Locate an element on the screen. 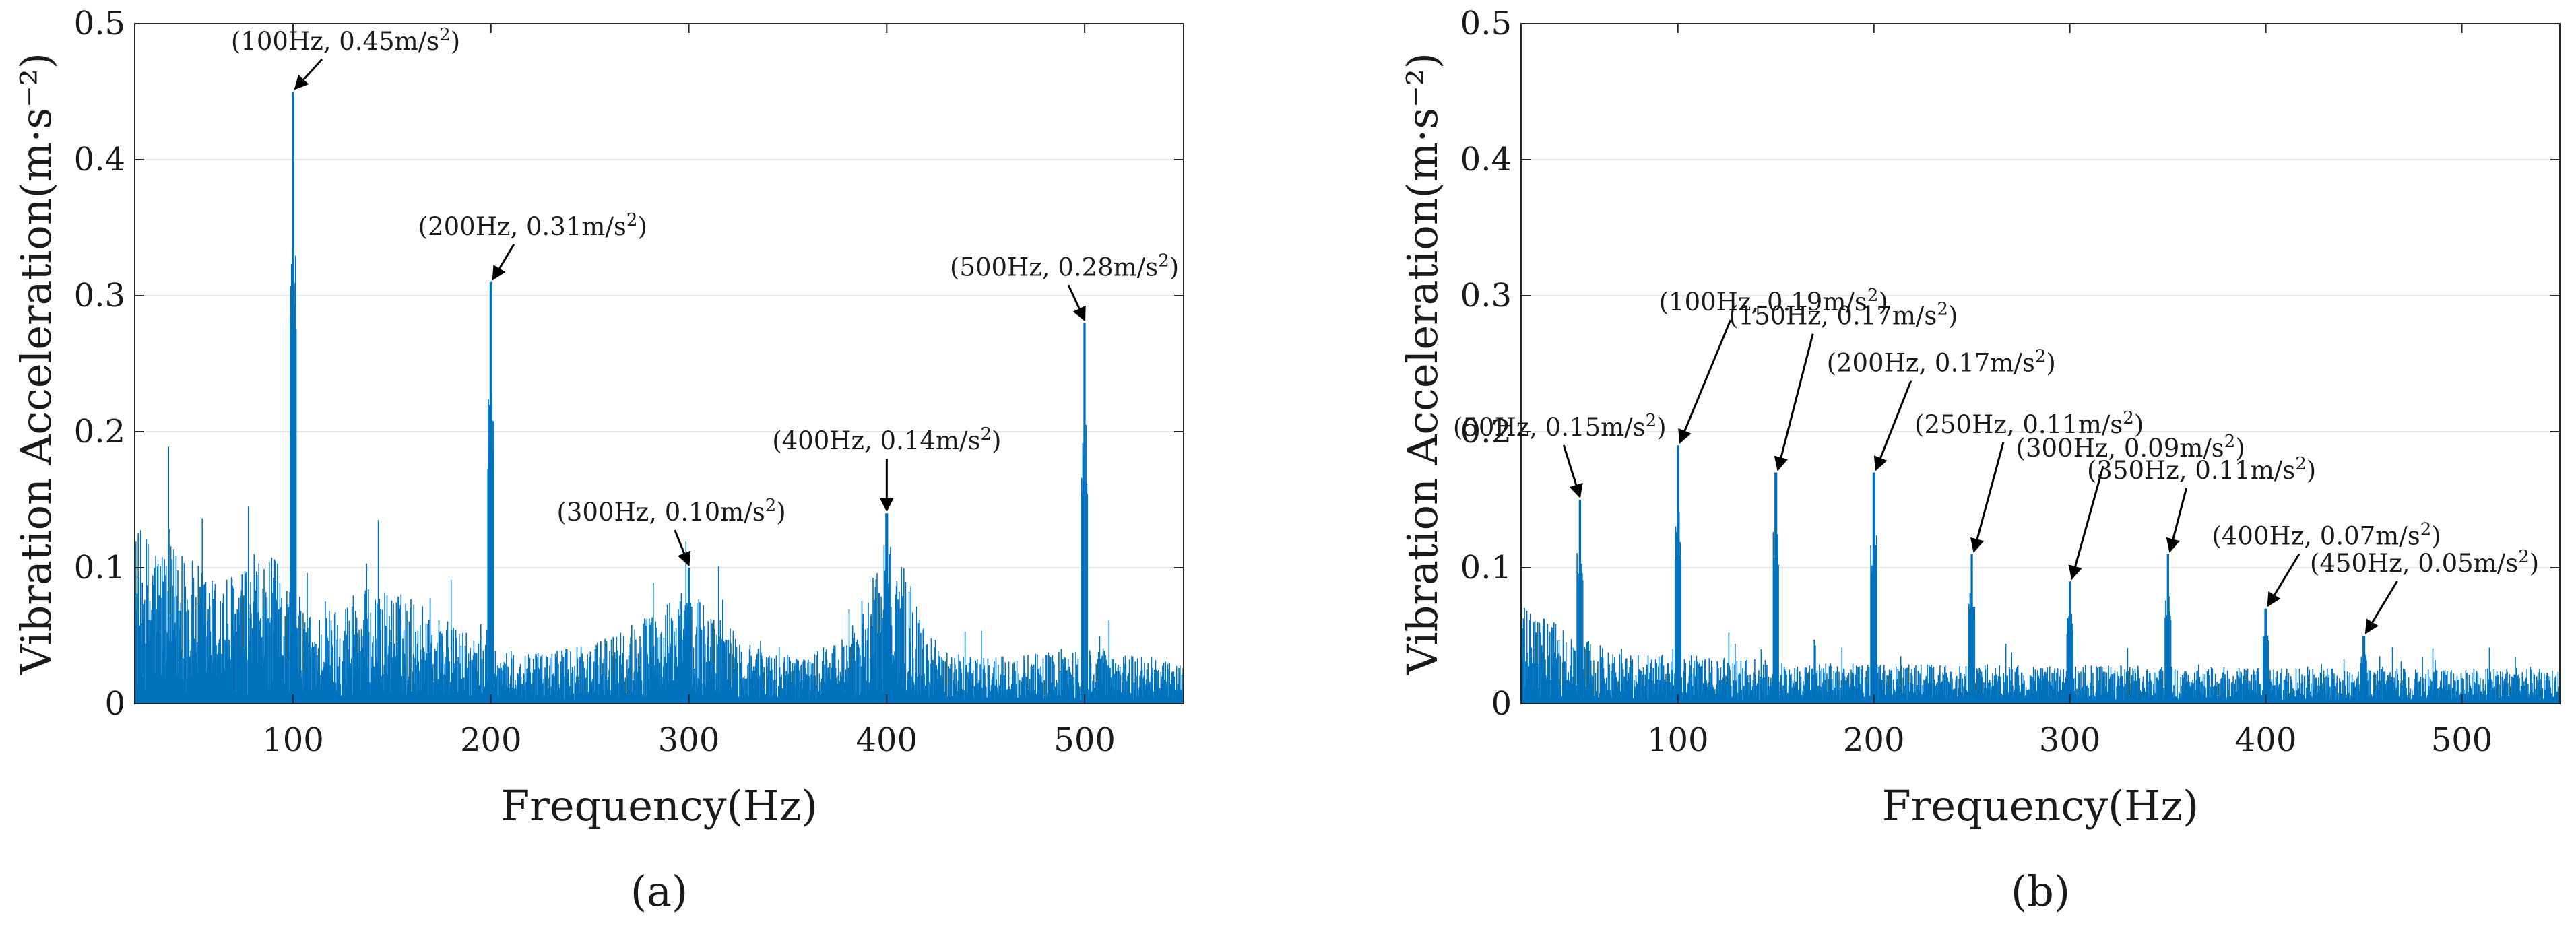 The width and height of the screenshot is (2576, 928). peak-annotation: (300Hz, 0.09m/s2) is located at coordinates (2130, 447).